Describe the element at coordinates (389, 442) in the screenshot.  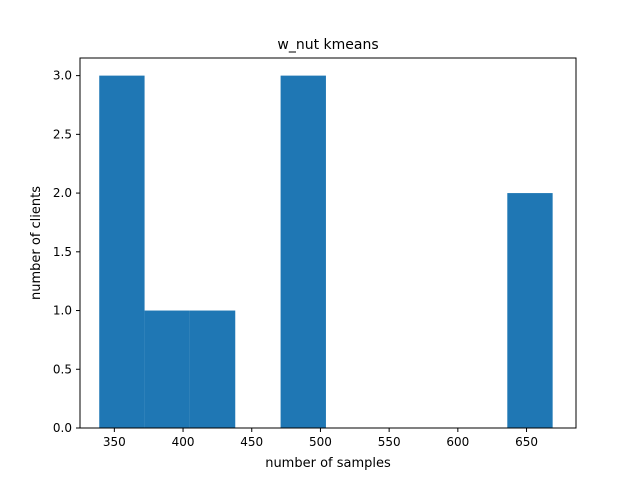
I see `x-tick-label: 550` at that location.